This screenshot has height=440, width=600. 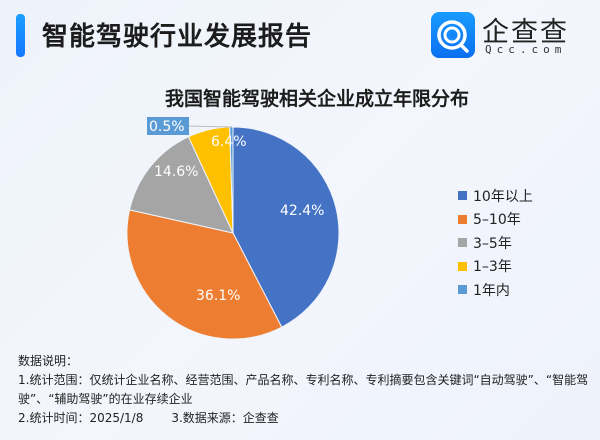 What do you see at coordinates (176, 172) in the screenshot?
I see `slice-label: 14.6%` at bounding box center [176, 172].